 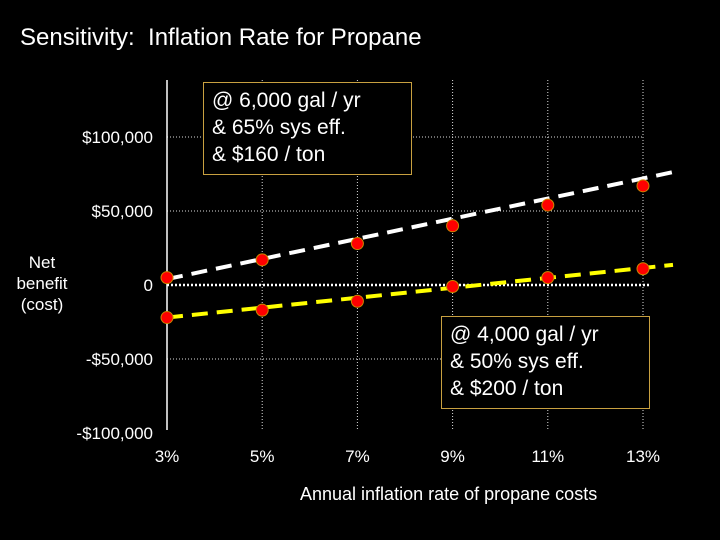 I want to click on y-axis-label-line: benefit, so click(x=42, y=283).